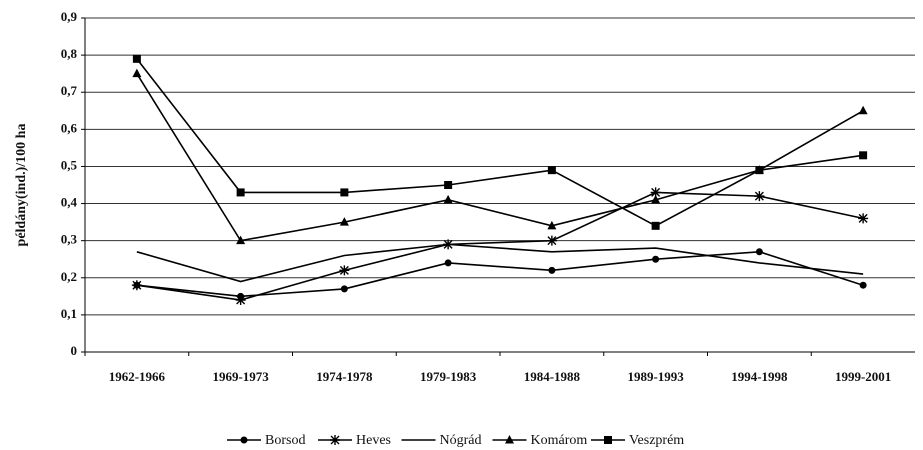  What do you see at coordinates (344, 376) in the screenshot?
I see `x-tick-label: 1974-1978` at bounding box center [344, 376].